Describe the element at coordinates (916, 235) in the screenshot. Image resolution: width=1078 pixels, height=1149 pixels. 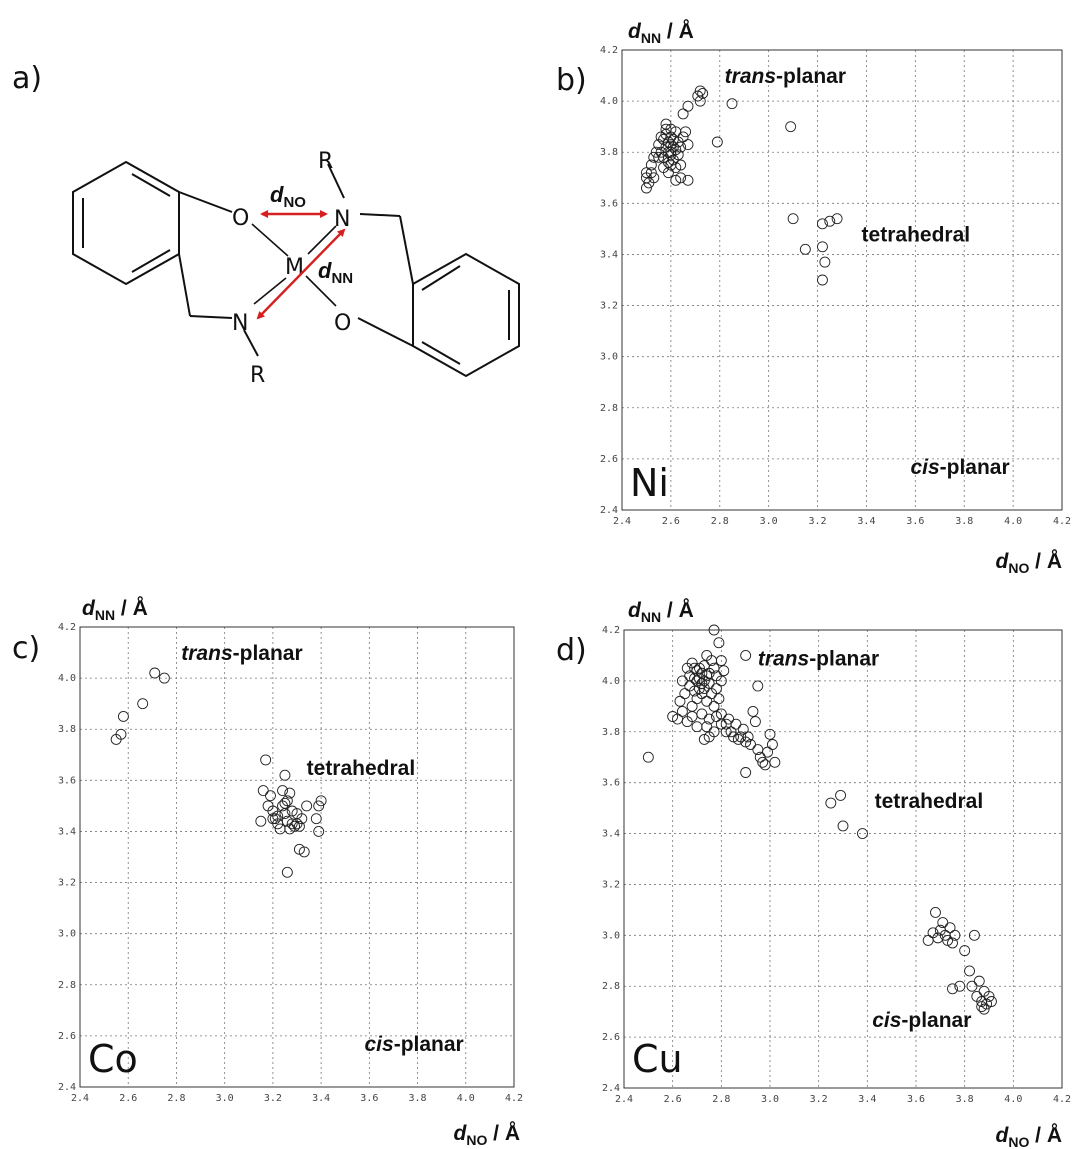
I see `region-label: tetrahedral` at that location.